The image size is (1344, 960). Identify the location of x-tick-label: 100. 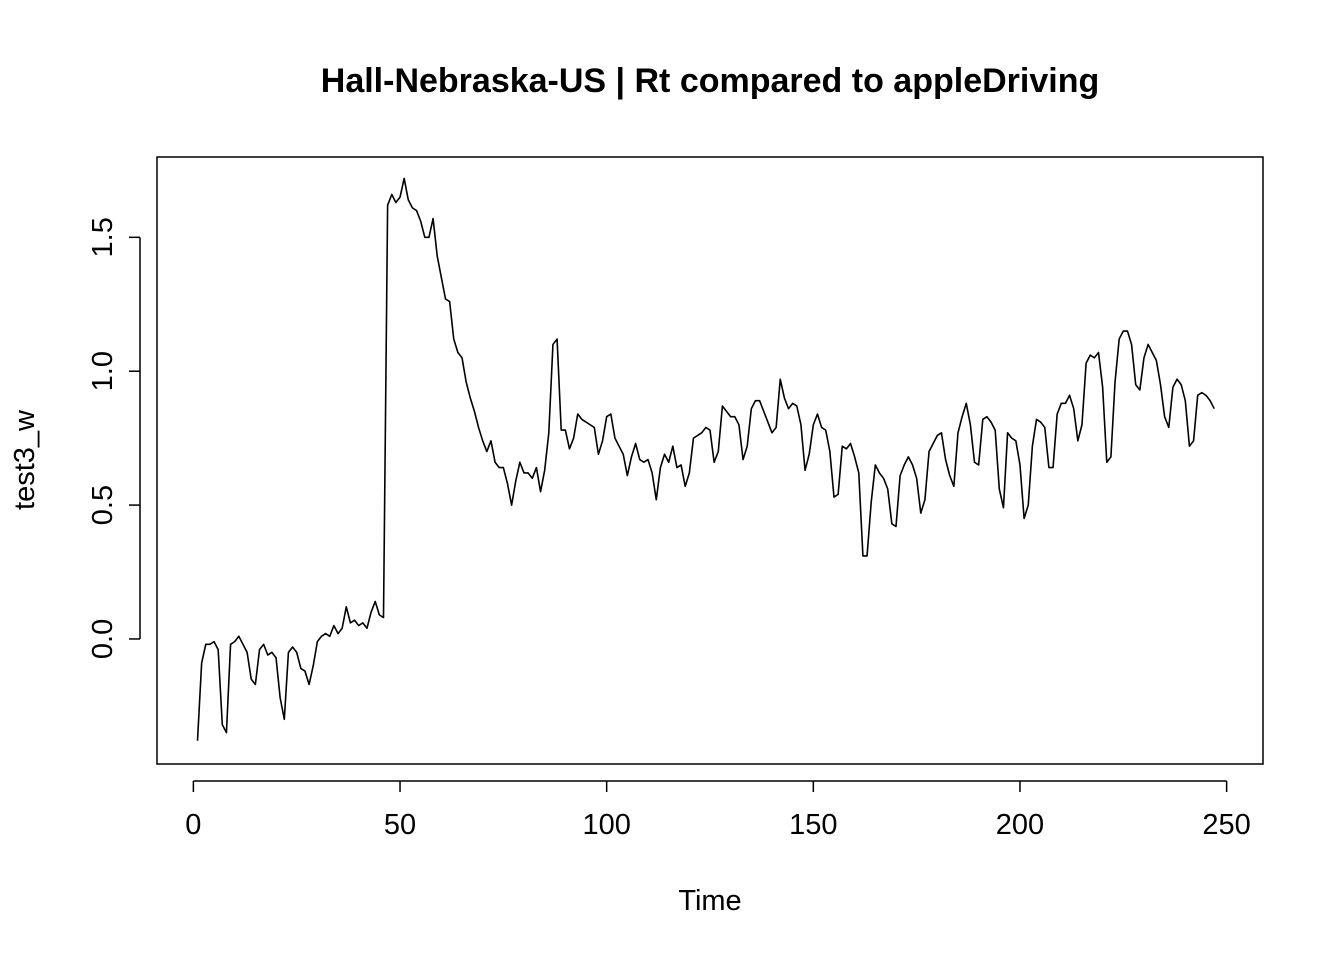
(606, 825).